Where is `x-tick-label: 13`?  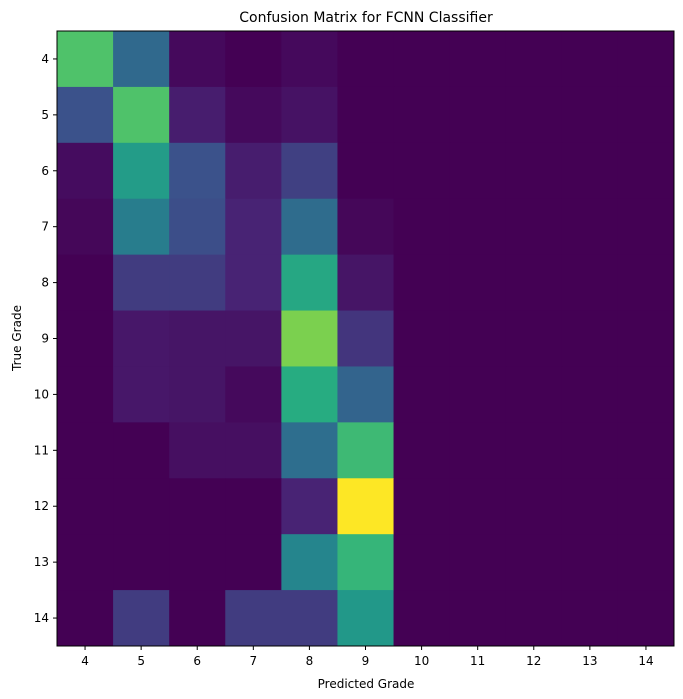 x-tick-label: 13 is located at coordinates (589, 661).